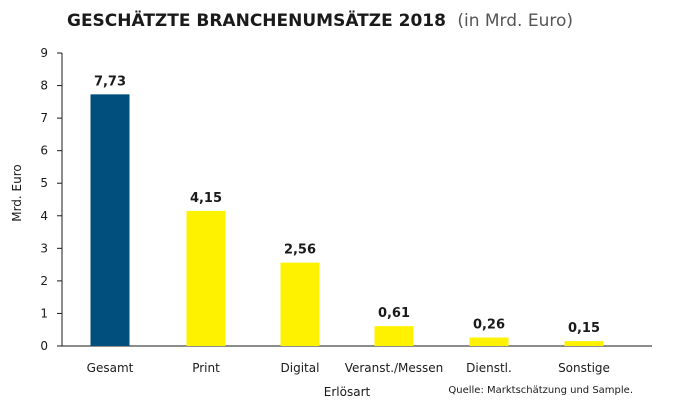 The height and width of the screenshot is (408, 683). Describe the element at coordinates (44, 86) in the screenshot. I see `y-tick-label: 8` at that location.